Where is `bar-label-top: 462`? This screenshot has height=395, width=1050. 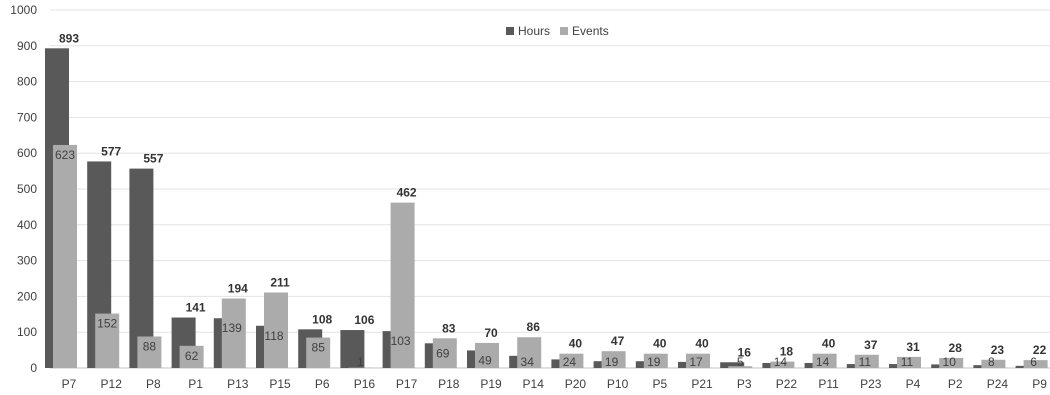
bar-label-top: 462 is located at coordinates (407, 193).